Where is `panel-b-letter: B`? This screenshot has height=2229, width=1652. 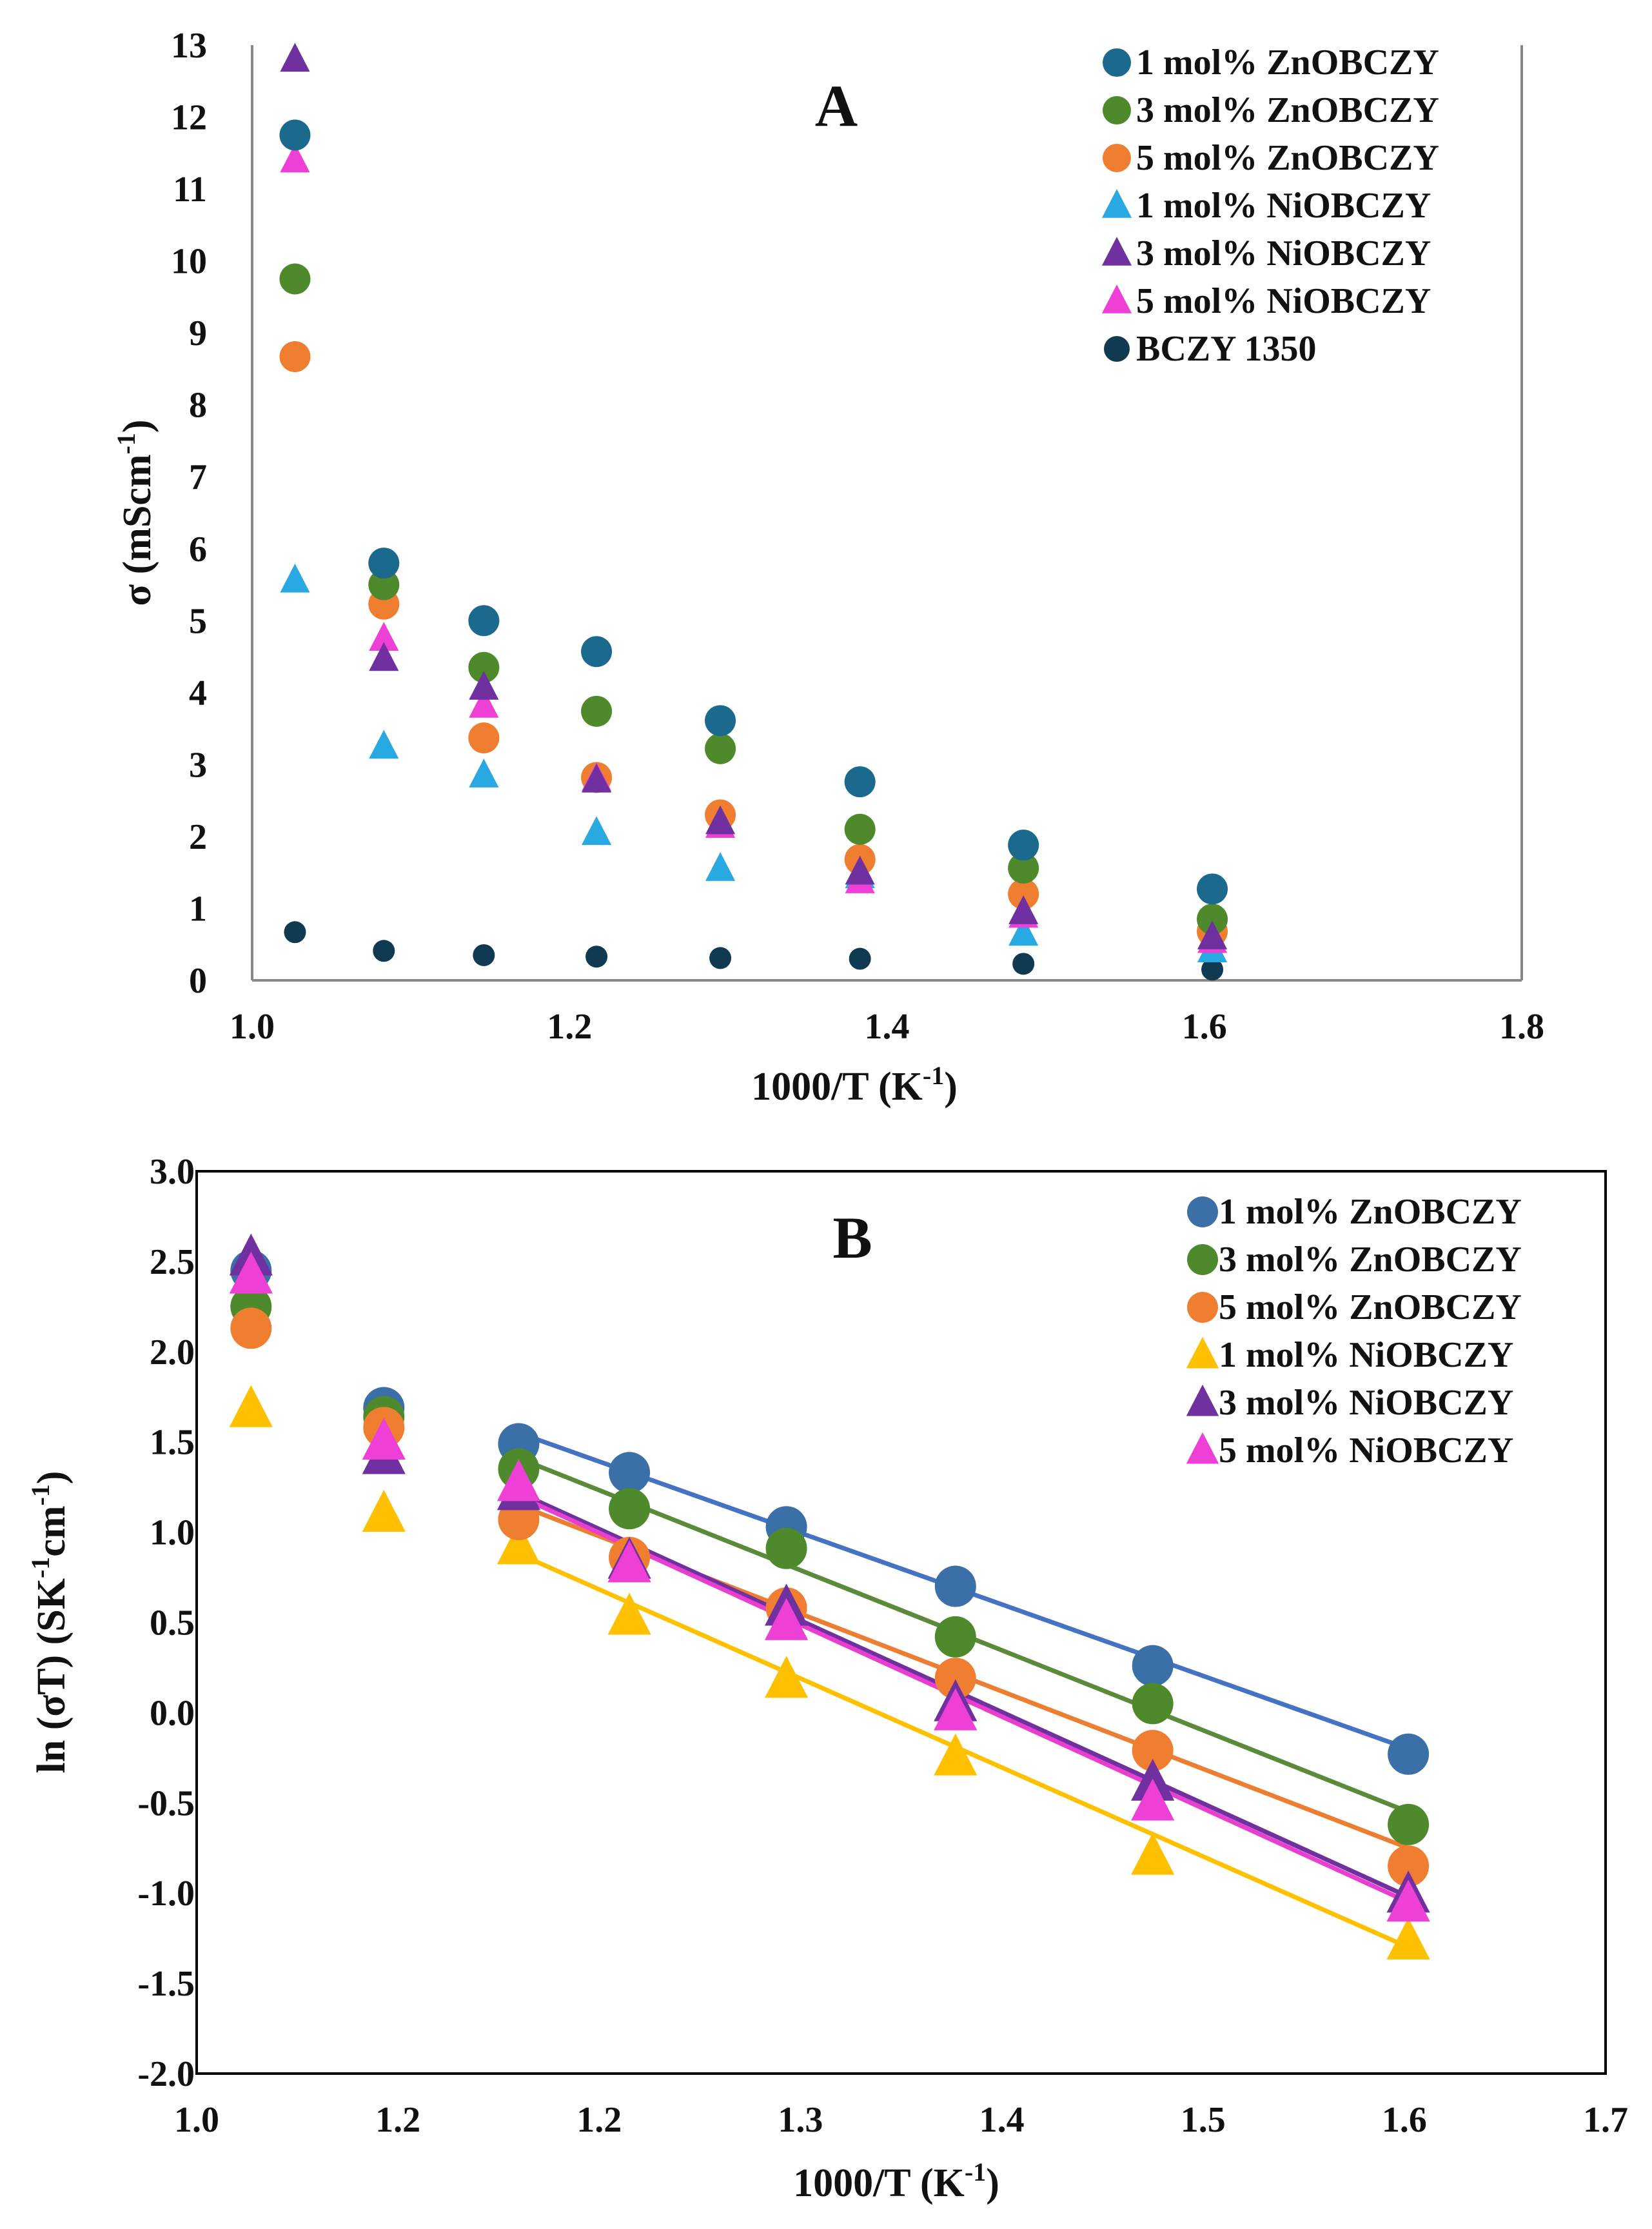 panel-b-letter: B is located at coordinates (852, 1238).